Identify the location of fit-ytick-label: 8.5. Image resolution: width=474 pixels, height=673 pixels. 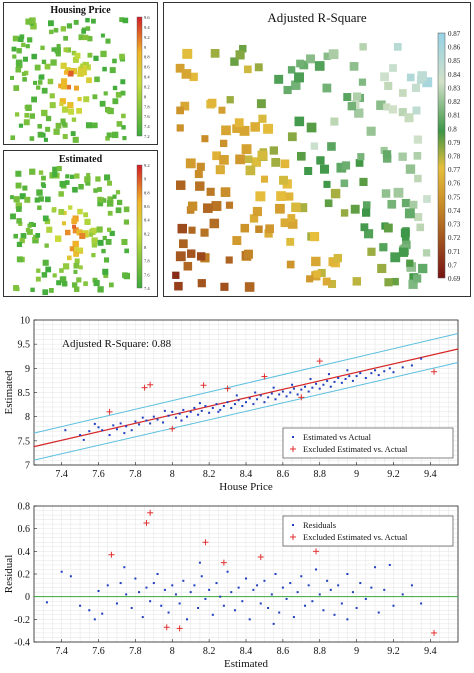
(24, 393).